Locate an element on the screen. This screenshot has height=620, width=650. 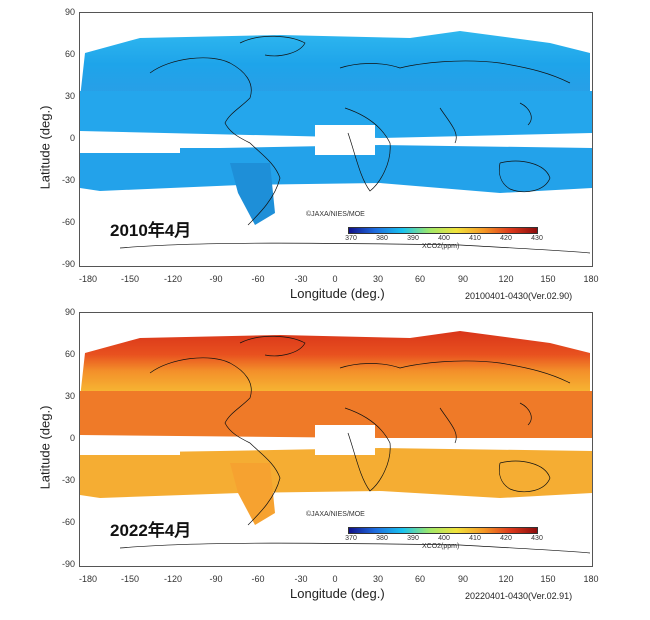
period-label: 2010年4月 is located at coordinates (151, 230).